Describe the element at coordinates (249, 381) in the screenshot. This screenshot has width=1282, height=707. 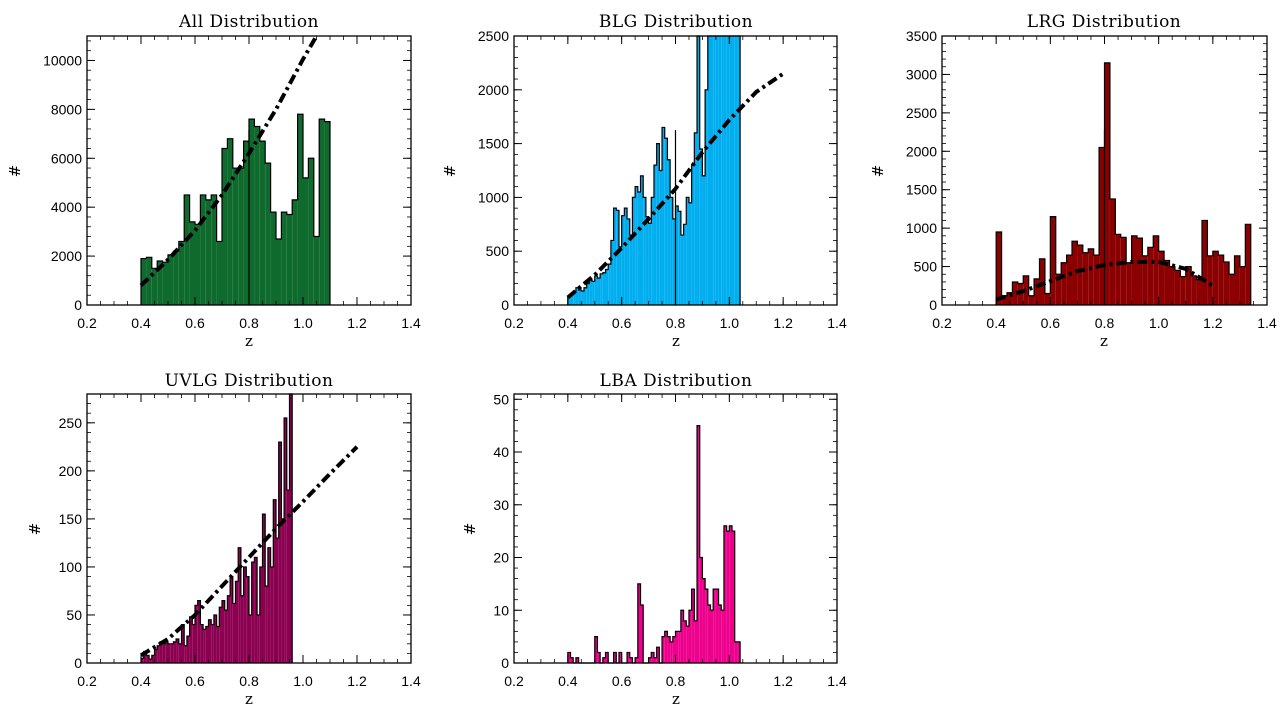
I see `chart-title: UVLG Distribution` at that location.